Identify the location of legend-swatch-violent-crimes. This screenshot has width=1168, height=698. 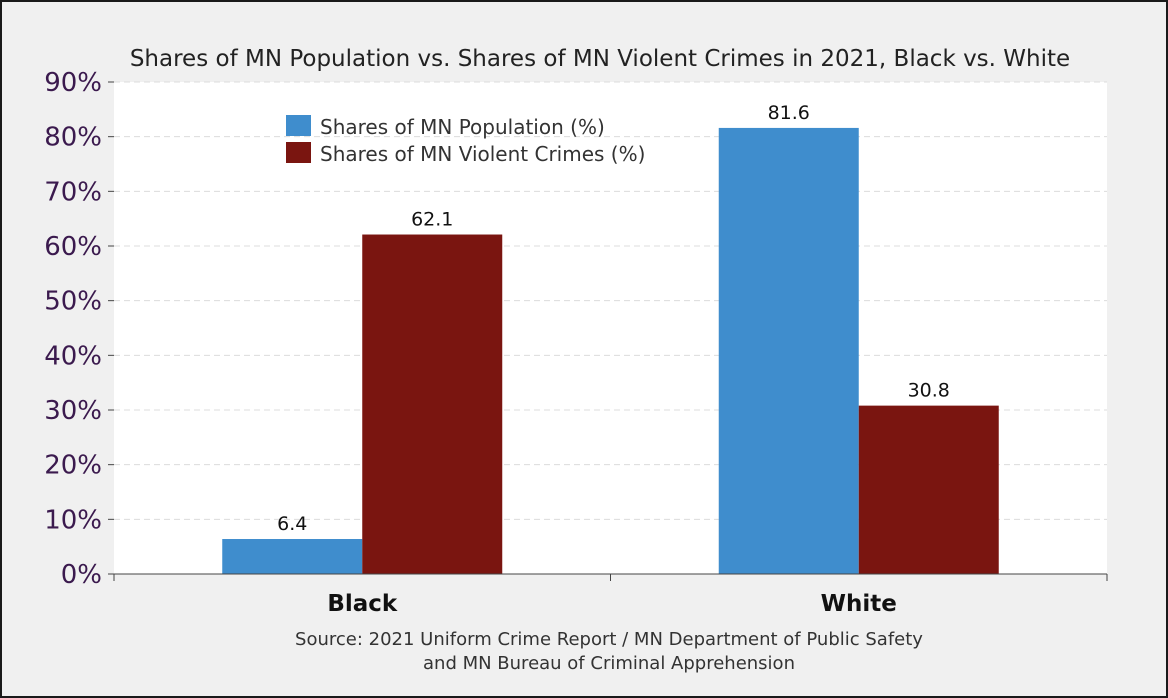
(298, 152).